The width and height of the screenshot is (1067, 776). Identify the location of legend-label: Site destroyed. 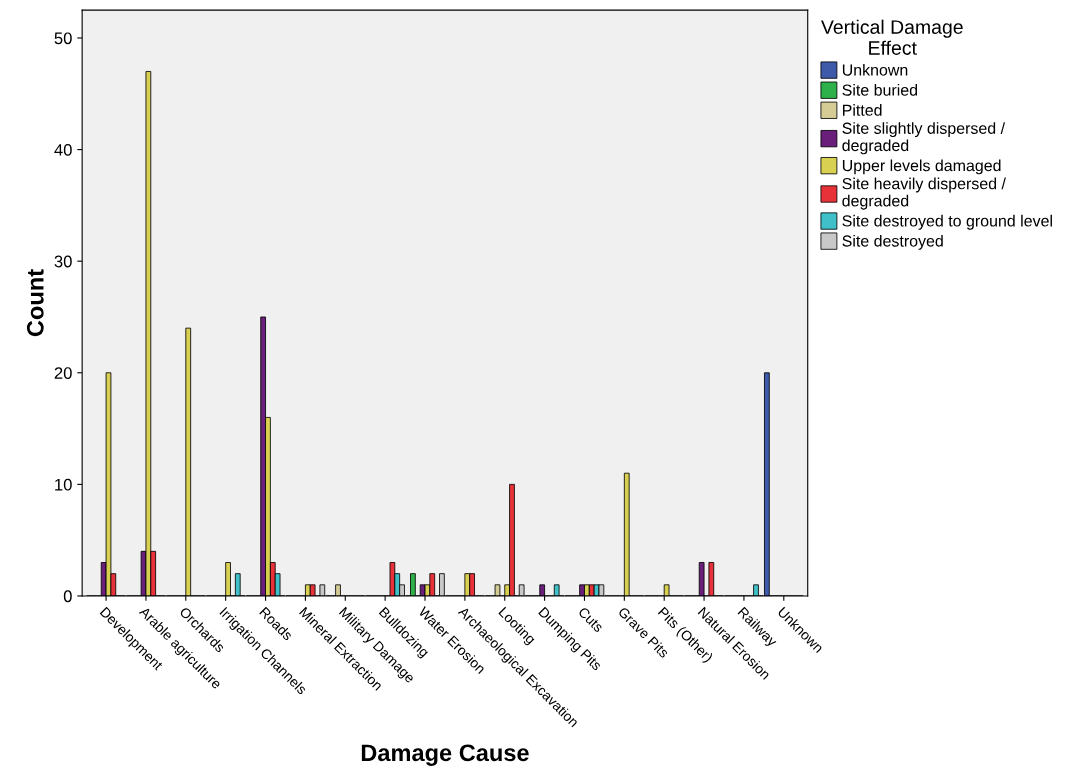
(892, 242).